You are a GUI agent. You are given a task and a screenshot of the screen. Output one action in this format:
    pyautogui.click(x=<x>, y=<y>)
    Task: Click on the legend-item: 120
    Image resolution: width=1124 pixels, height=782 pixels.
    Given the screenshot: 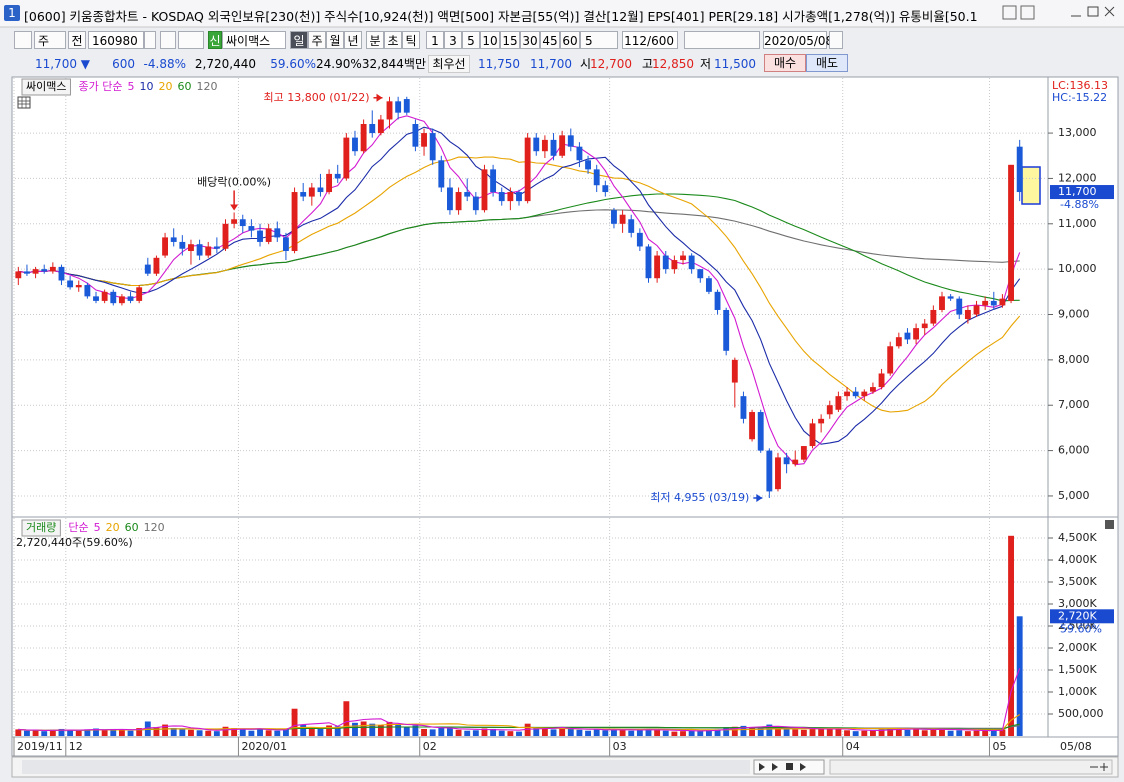 What is the action you would take?
    pyautogui.click(x=154, y=527)
    